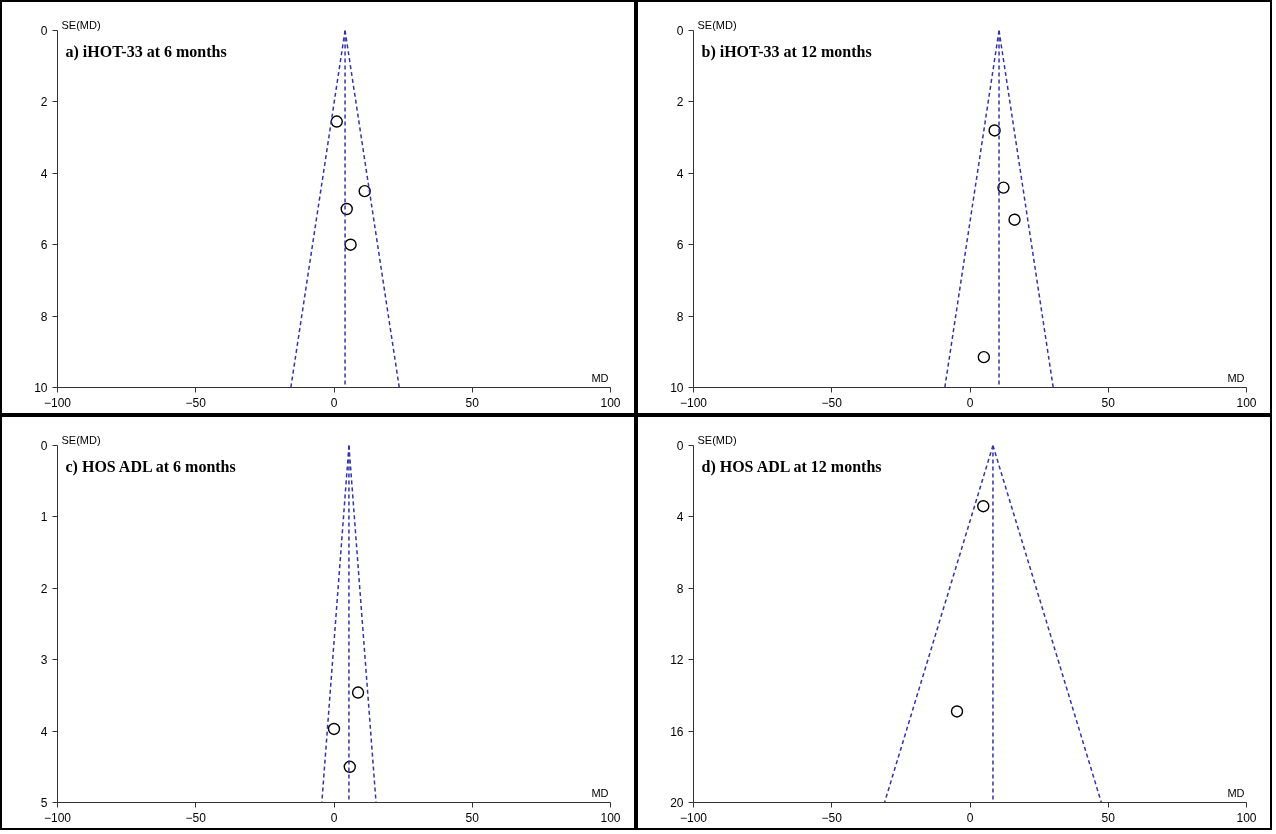  What do you see at coordinates (677, 660) in the screenshot?
I see `y-tick-label: 12` at bounding box center [677, 660].